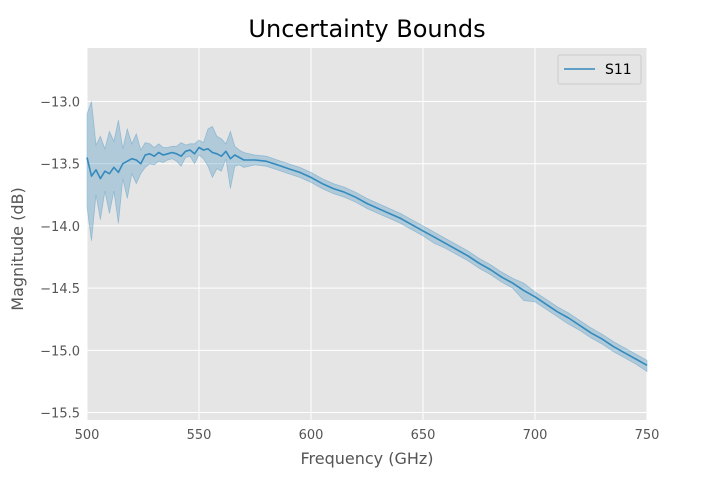 Image resolution: width=720 pixels, height=480 pixels. I want to click on legend-entry-s11: S11, so click(618, 70).